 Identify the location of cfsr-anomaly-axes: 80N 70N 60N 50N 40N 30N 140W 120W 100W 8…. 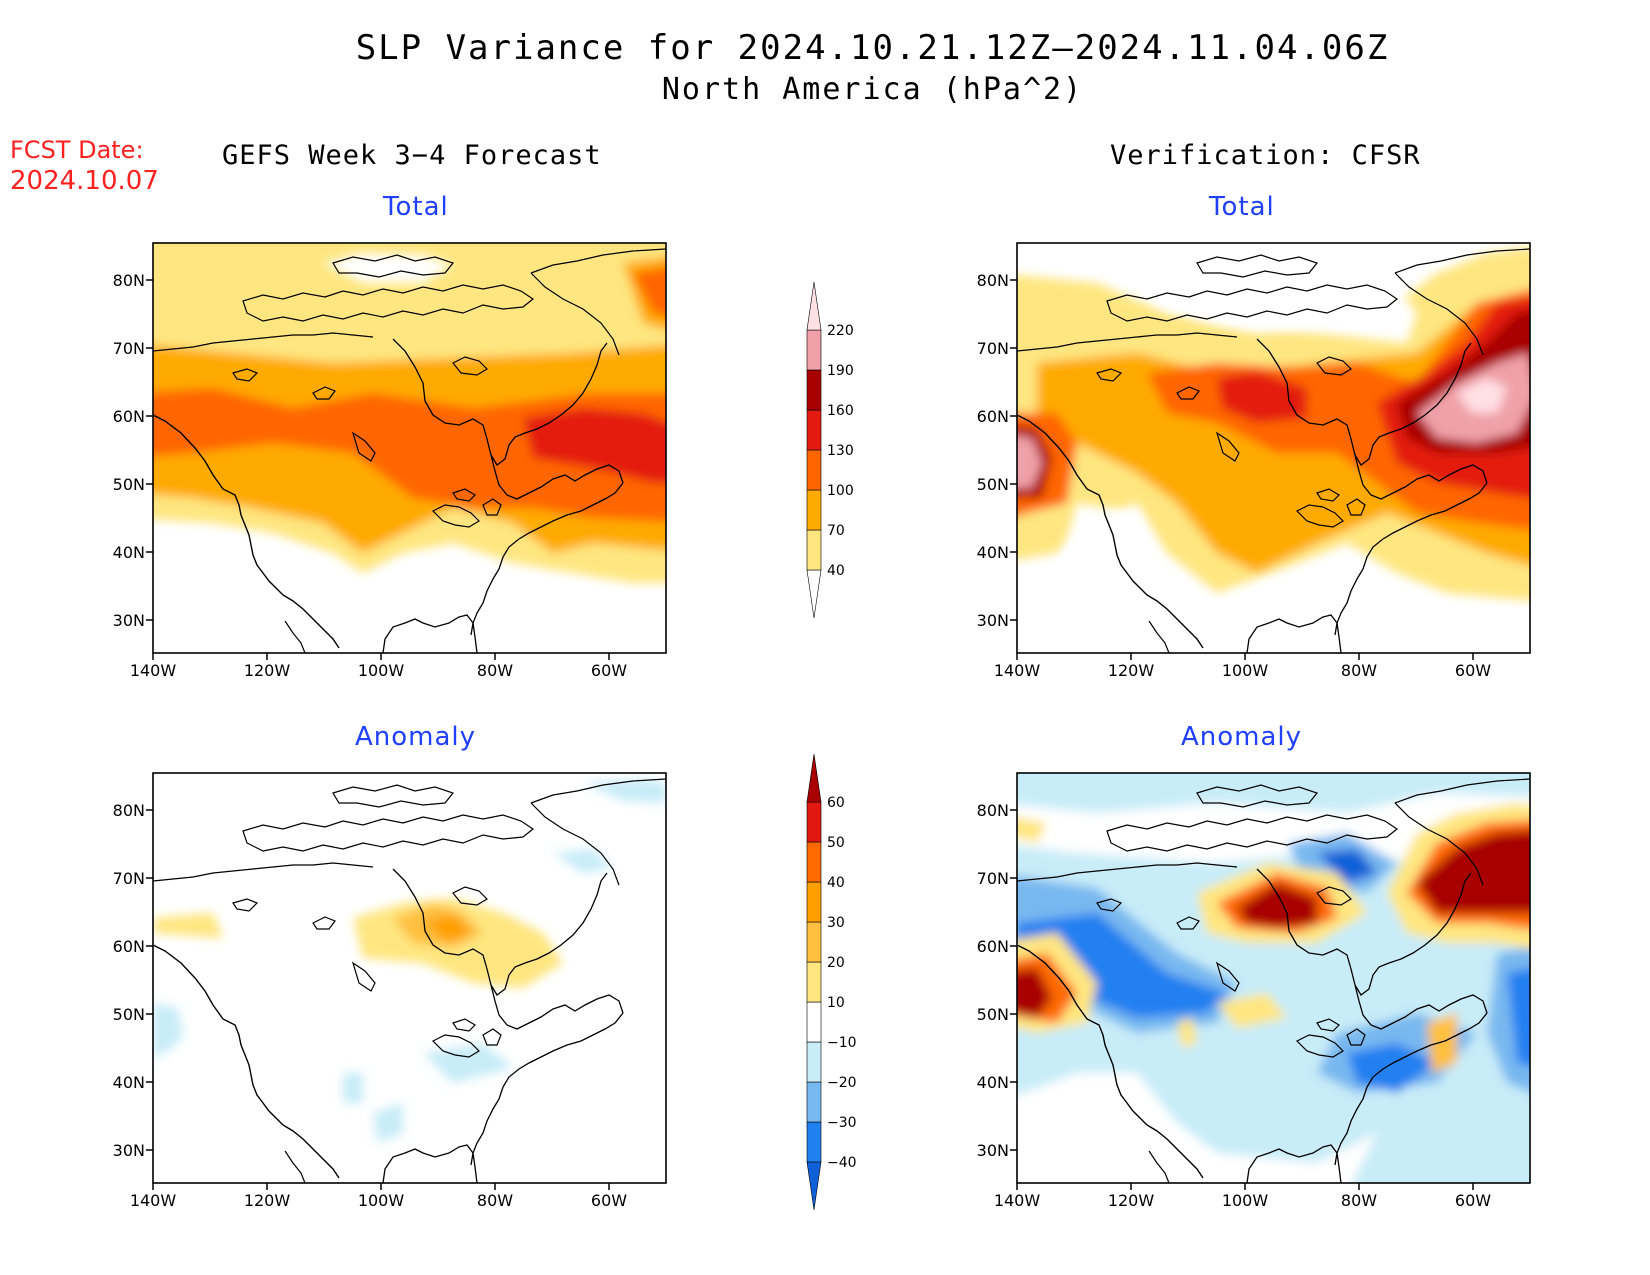
(1234, 1005).